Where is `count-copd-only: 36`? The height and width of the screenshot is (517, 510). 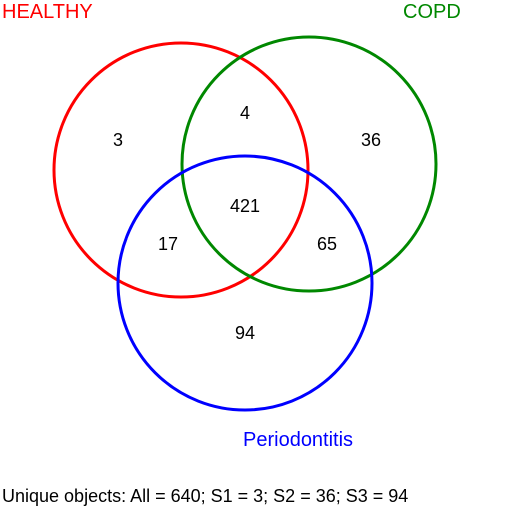 count-copd-only: 36 is located at coordinates (371, 140).